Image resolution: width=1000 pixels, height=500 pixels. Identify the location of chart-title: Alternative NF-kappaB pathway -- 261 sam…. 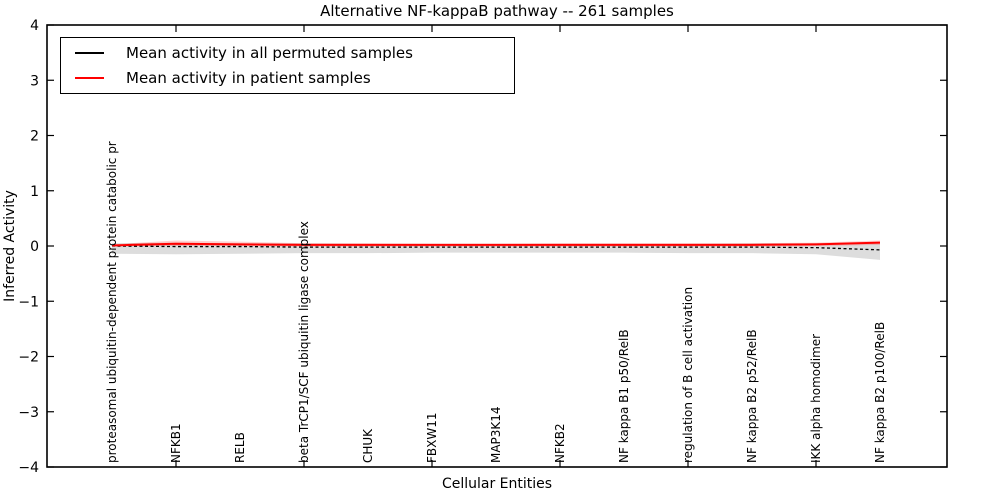
(497, 11).